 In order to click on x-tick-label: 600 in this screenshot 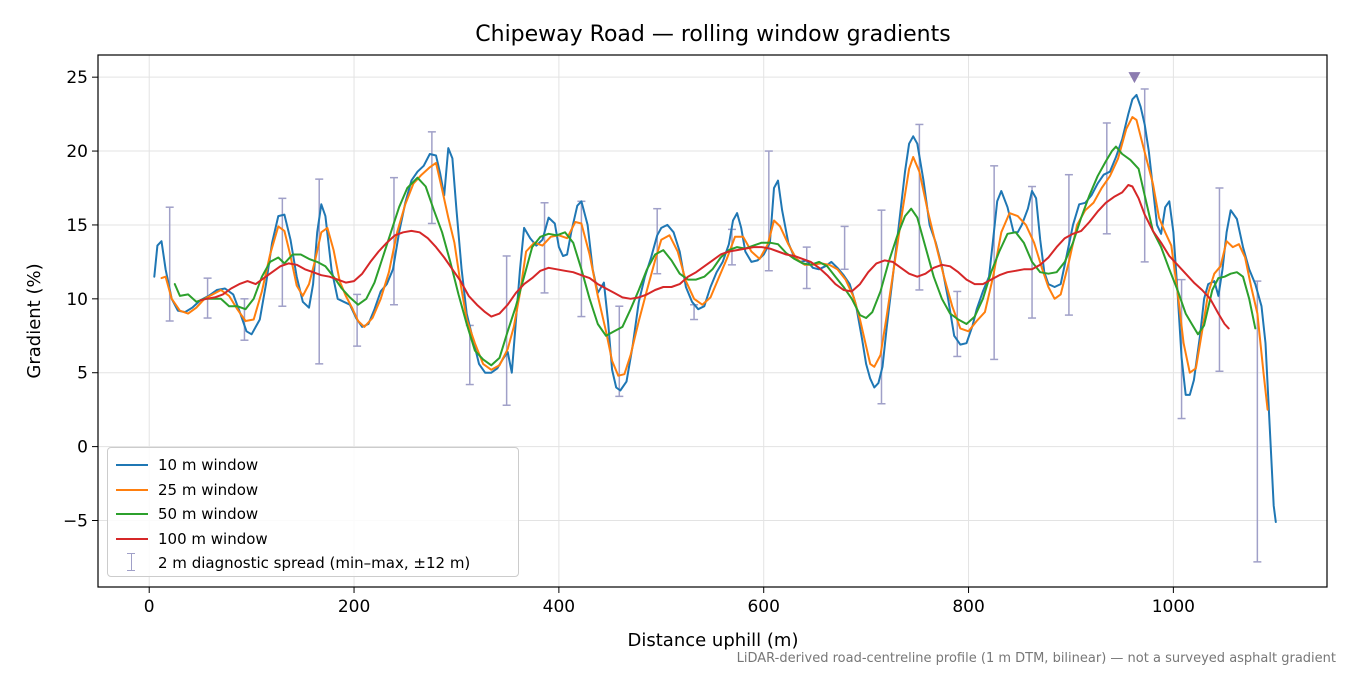, I will do `click(763, 607)`.